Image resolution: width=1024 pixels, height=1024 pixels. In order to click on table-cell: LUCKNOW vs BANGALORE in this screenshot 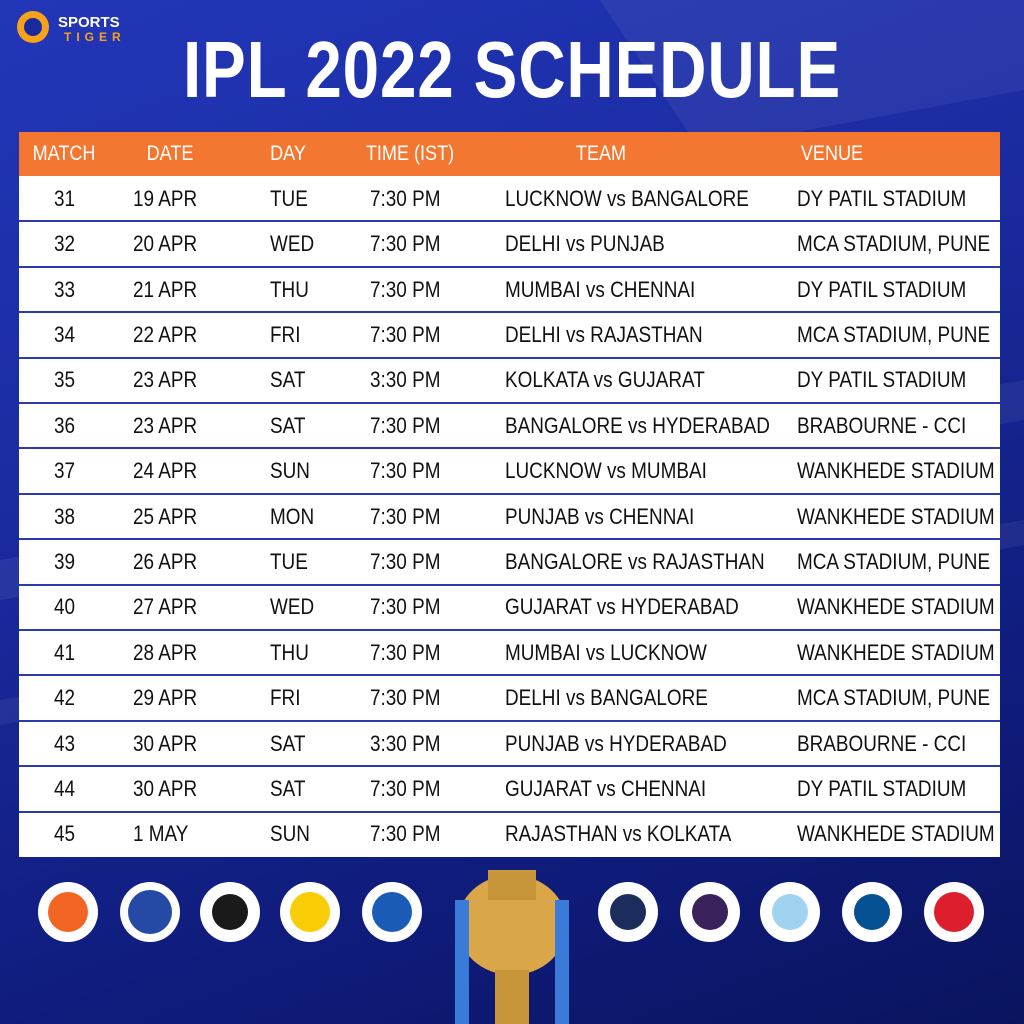, I will do `click(627, 198)`.